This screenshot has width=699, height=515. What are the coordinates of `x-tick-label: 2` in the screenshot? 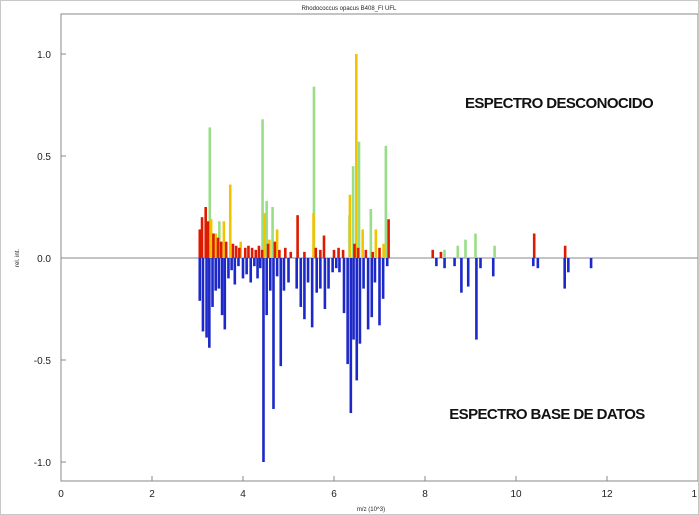 It's located at (152, 494).